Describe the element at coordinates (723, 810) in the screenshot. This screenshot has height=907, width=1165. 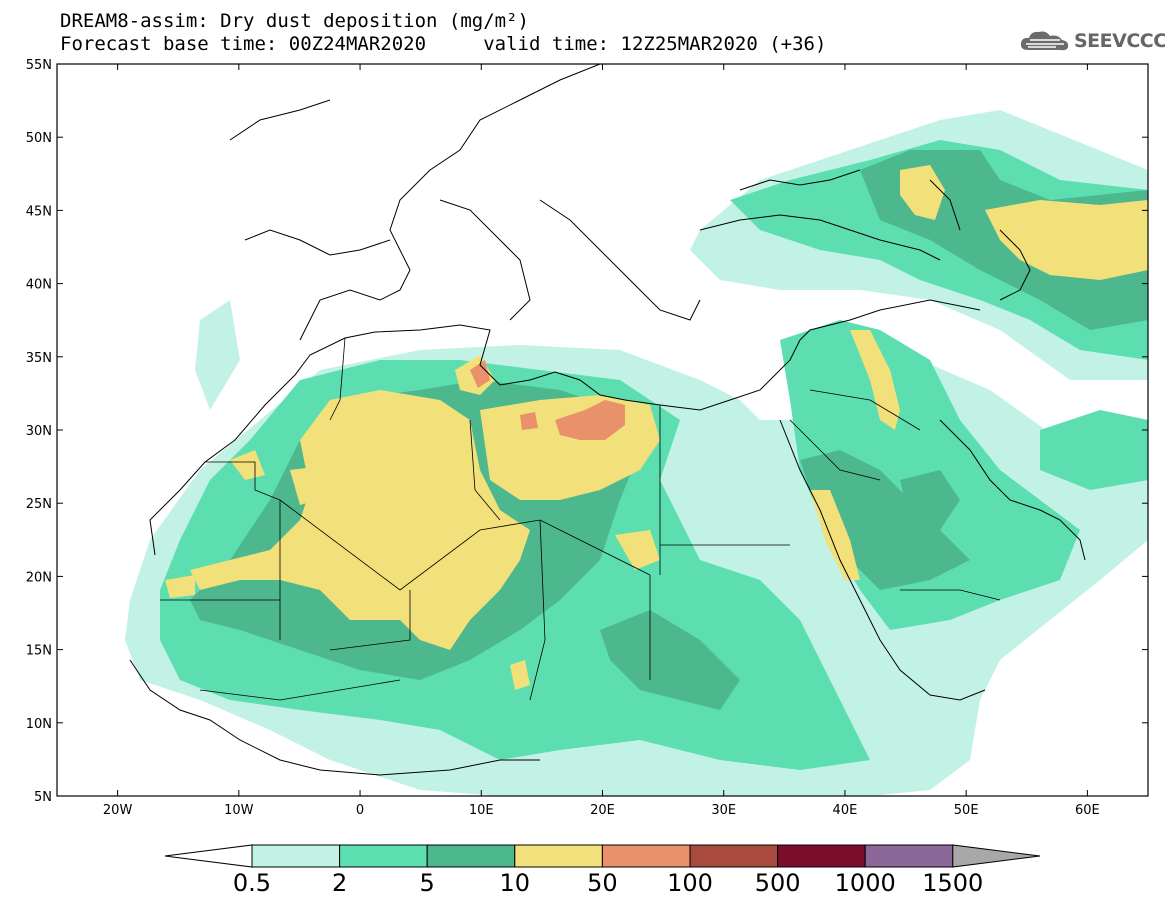
I see `lon-tick-label: 30E` at that location.